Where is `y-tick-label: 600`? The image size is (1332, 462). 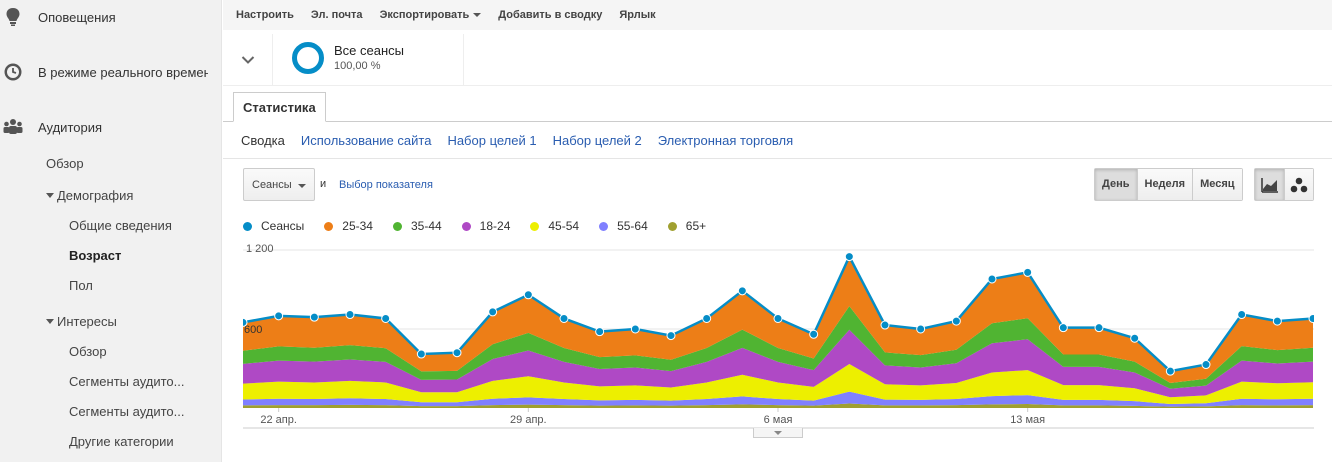
y-tick-label: 600 is located at coordinates (253, 330).